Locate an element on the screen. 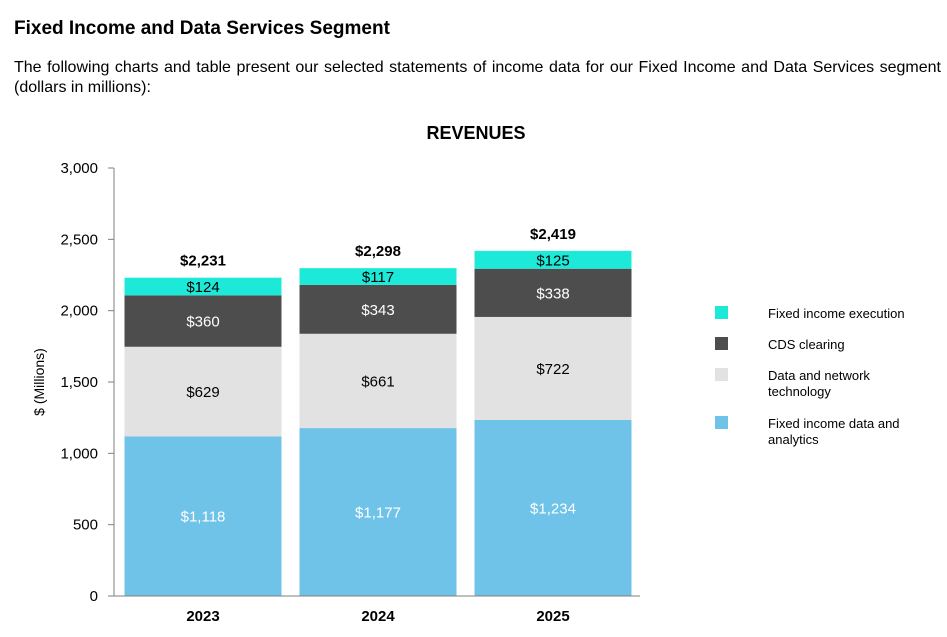 Image resolution: width=947 pixels, height=637 pixels. y-axis: 0 500 1,000 1,500 2,000 2,500 3,000 is located at coordinates (87, 382).